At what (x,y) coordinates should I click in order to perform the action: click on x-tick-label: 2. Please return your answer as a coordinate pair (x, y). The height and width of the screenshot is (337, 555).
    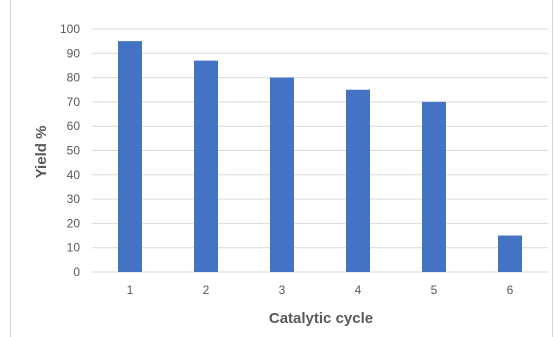
    Looking at the image, I should click on (206, 290).